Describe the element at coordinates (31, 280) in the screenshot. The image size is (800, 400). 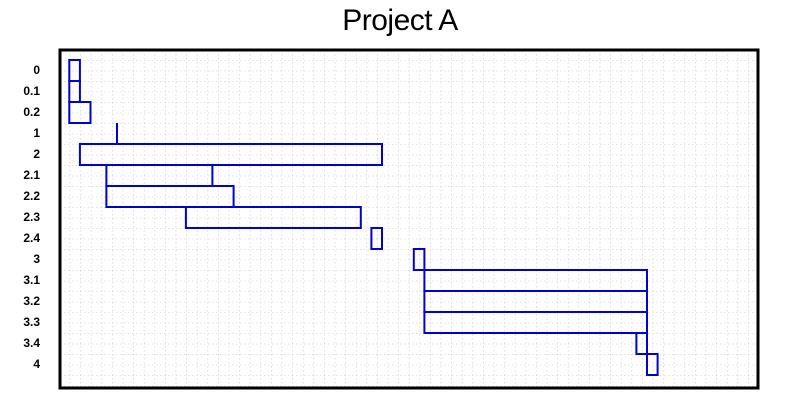
I see `y-tick-label: 3.1` at that location.